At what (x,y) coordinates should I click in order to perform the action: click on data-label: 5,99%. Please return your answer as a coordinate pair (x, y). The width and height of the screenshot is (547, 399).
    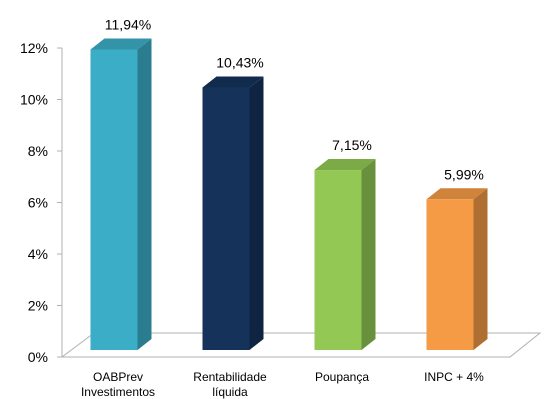
    Looking at the image, I should click on (464, 174).